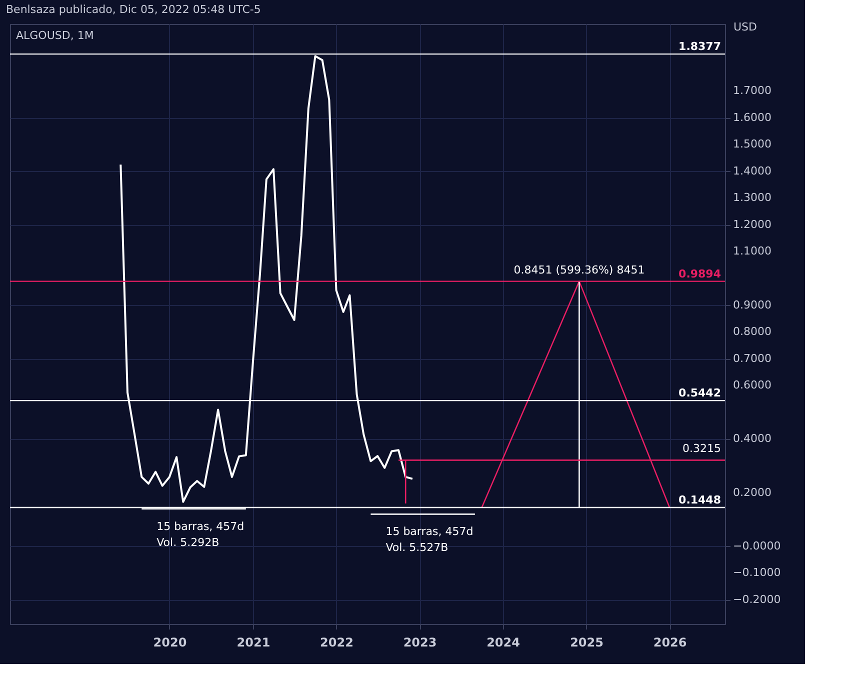  What do you see at coordinates (420, 643) in the screenshot?
I see `x-tick-label: 2023` at bounding box center [420, 643].